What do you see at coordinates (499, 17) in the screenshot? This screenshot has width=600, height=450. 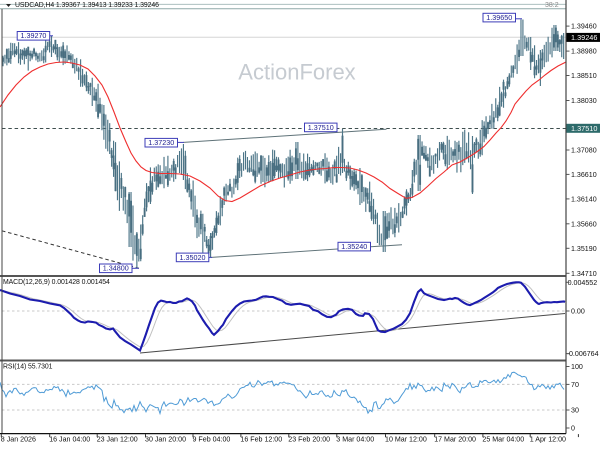 I see `svg-text: 1.39650` at bounding box center [499, 17].